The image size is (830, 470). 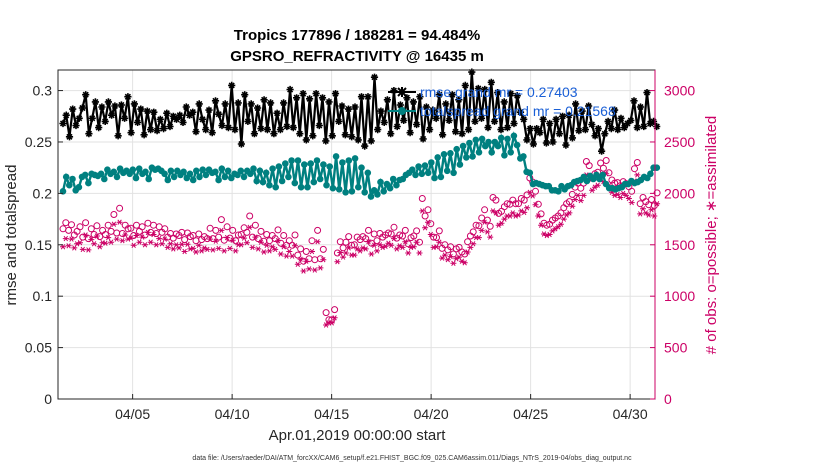 I want to click on y-right-tick-label: 500, so click(x=676, y=348).